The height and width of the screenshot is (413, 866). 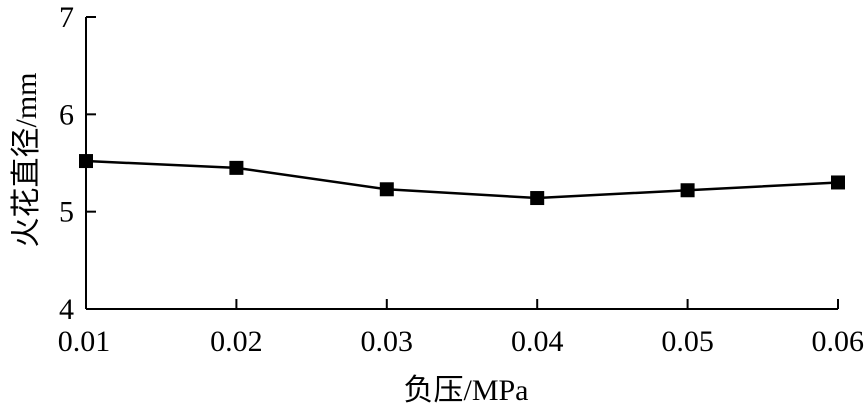 I want to click on series-line, so click(x=462, y=179).